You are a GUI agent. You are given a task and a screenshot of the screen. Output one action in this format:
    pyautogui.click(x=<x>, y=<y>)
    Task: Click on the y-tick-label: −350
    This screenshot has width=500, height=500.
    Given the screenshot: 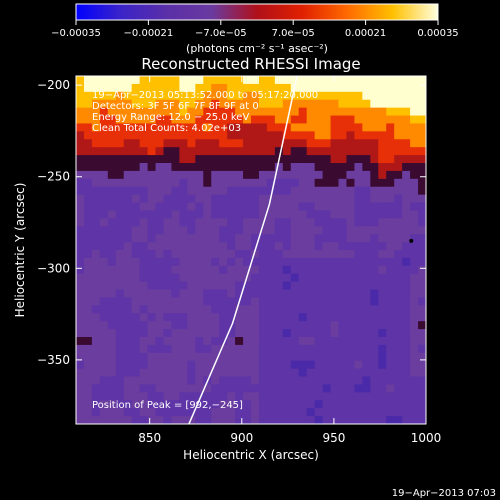 What is the action you would take?
    pyautogui.click(x=53, y=360)
    